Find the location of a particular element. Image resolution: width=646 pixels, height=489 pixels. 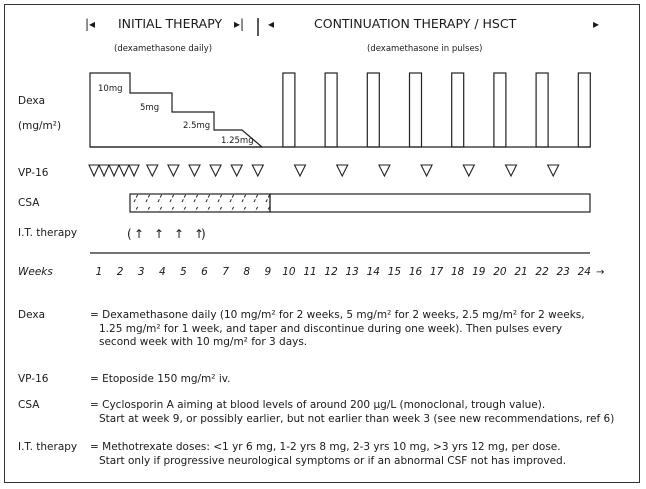

continuation-left-arrow: ◂ is located at coordinates (271, 24).